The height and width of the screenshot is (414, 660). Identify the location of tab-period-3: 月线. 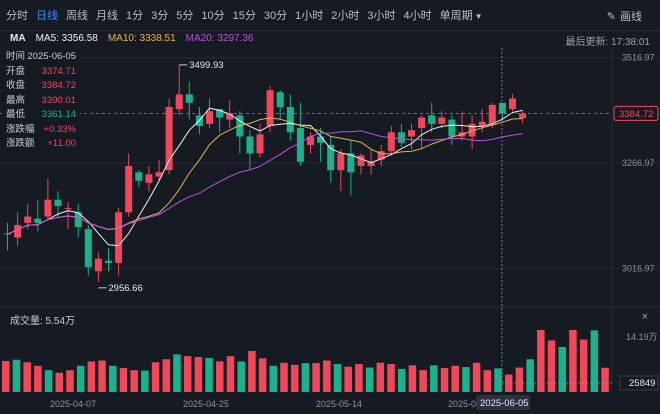
(107, 16).